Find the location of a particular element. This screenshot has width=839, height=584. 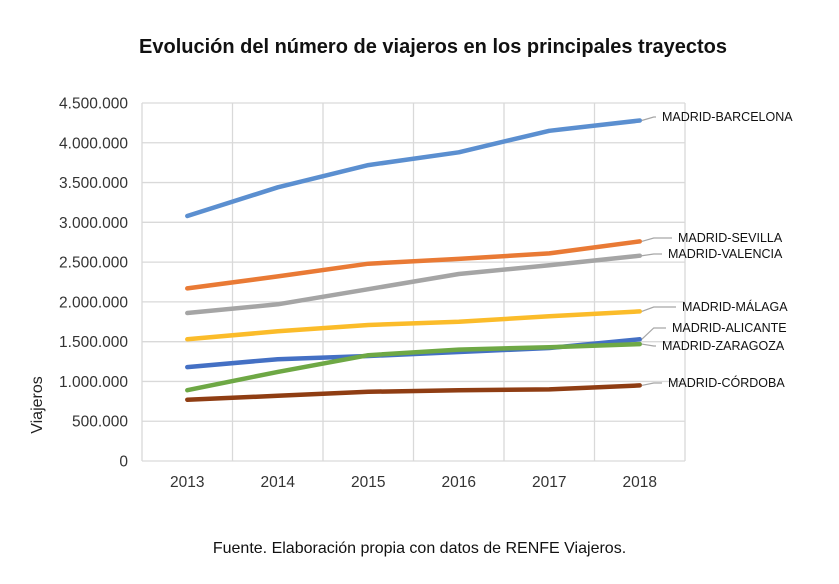

series-label: MADRID-VALENCIA is located at coordinates (725, 254).